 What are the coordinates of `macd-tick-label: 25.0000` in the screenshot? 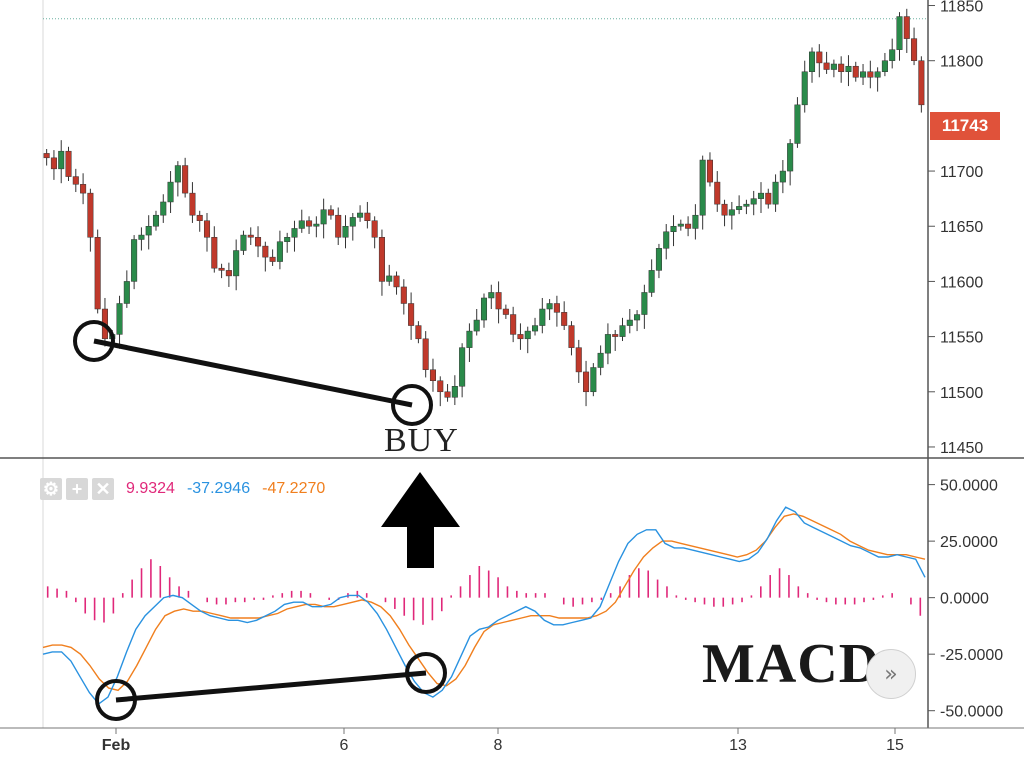 It's located at (969, 542).